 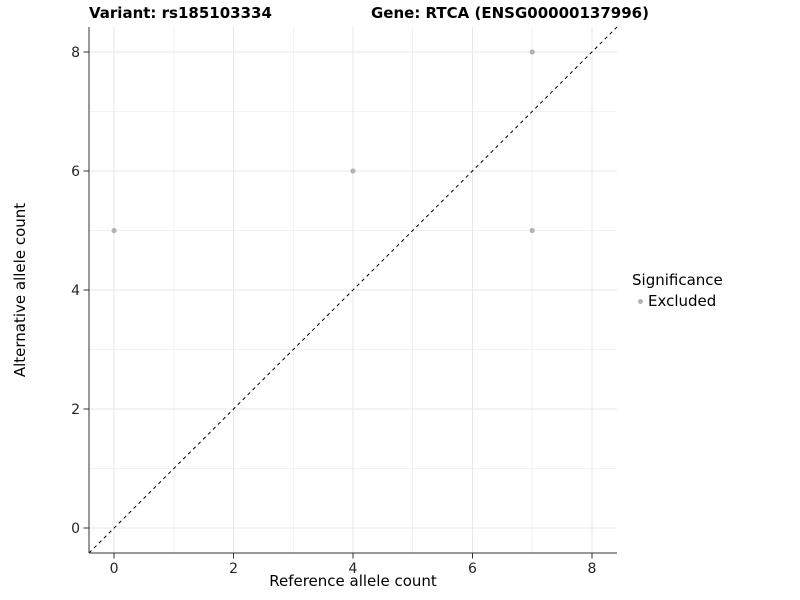 What do you see at coordinates (472, 569) in the screenshot?
I see `x-tick-label: 6` at bounding box center [472, 569].